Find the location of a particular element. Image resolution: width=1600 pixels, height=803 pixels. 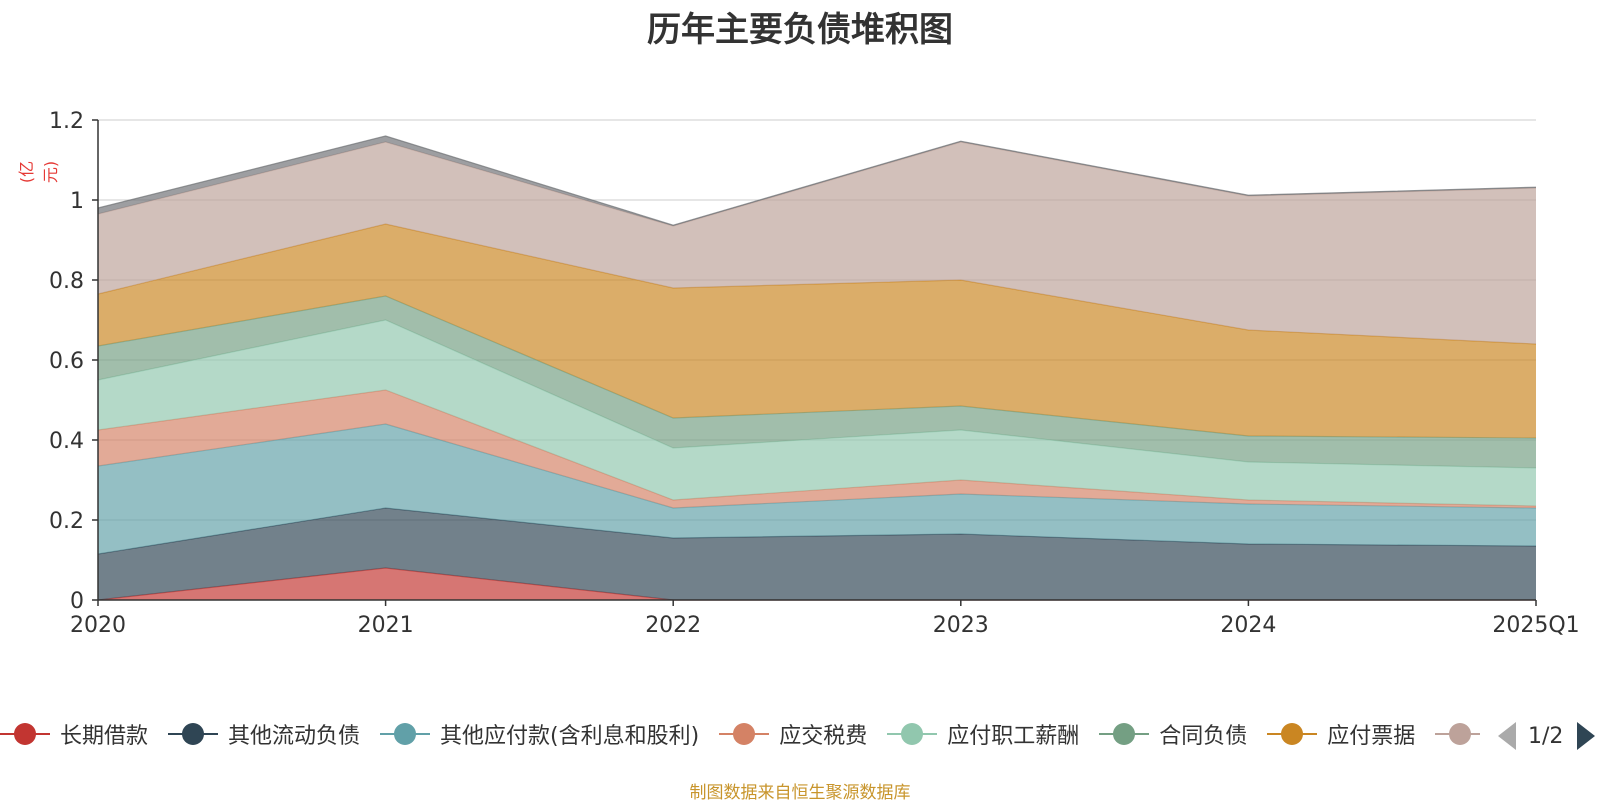

legend-item: 应交税费 is located at coordinates (793, 734).